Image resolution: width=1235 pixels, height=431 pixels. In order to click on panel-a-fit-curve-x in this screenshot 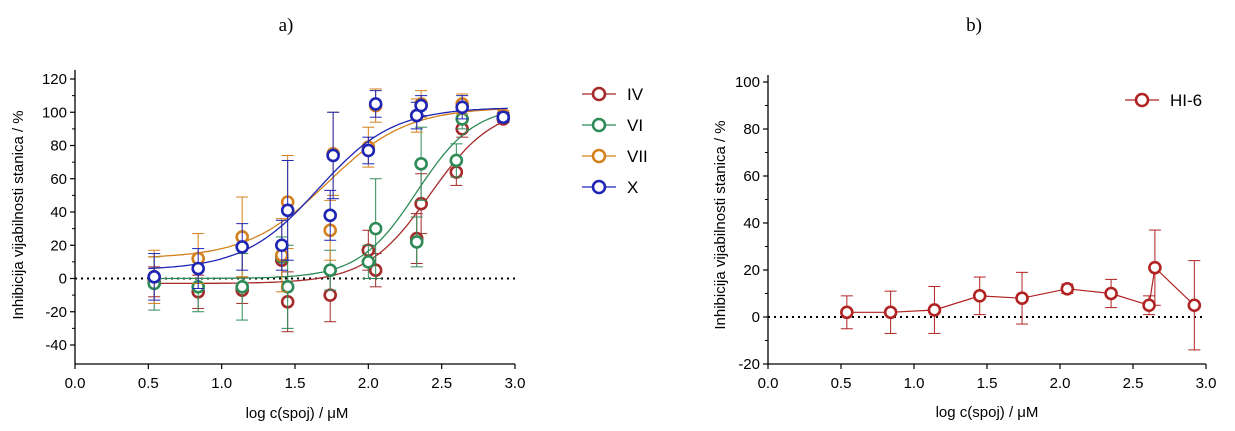, I will do `click(328, 188)`.